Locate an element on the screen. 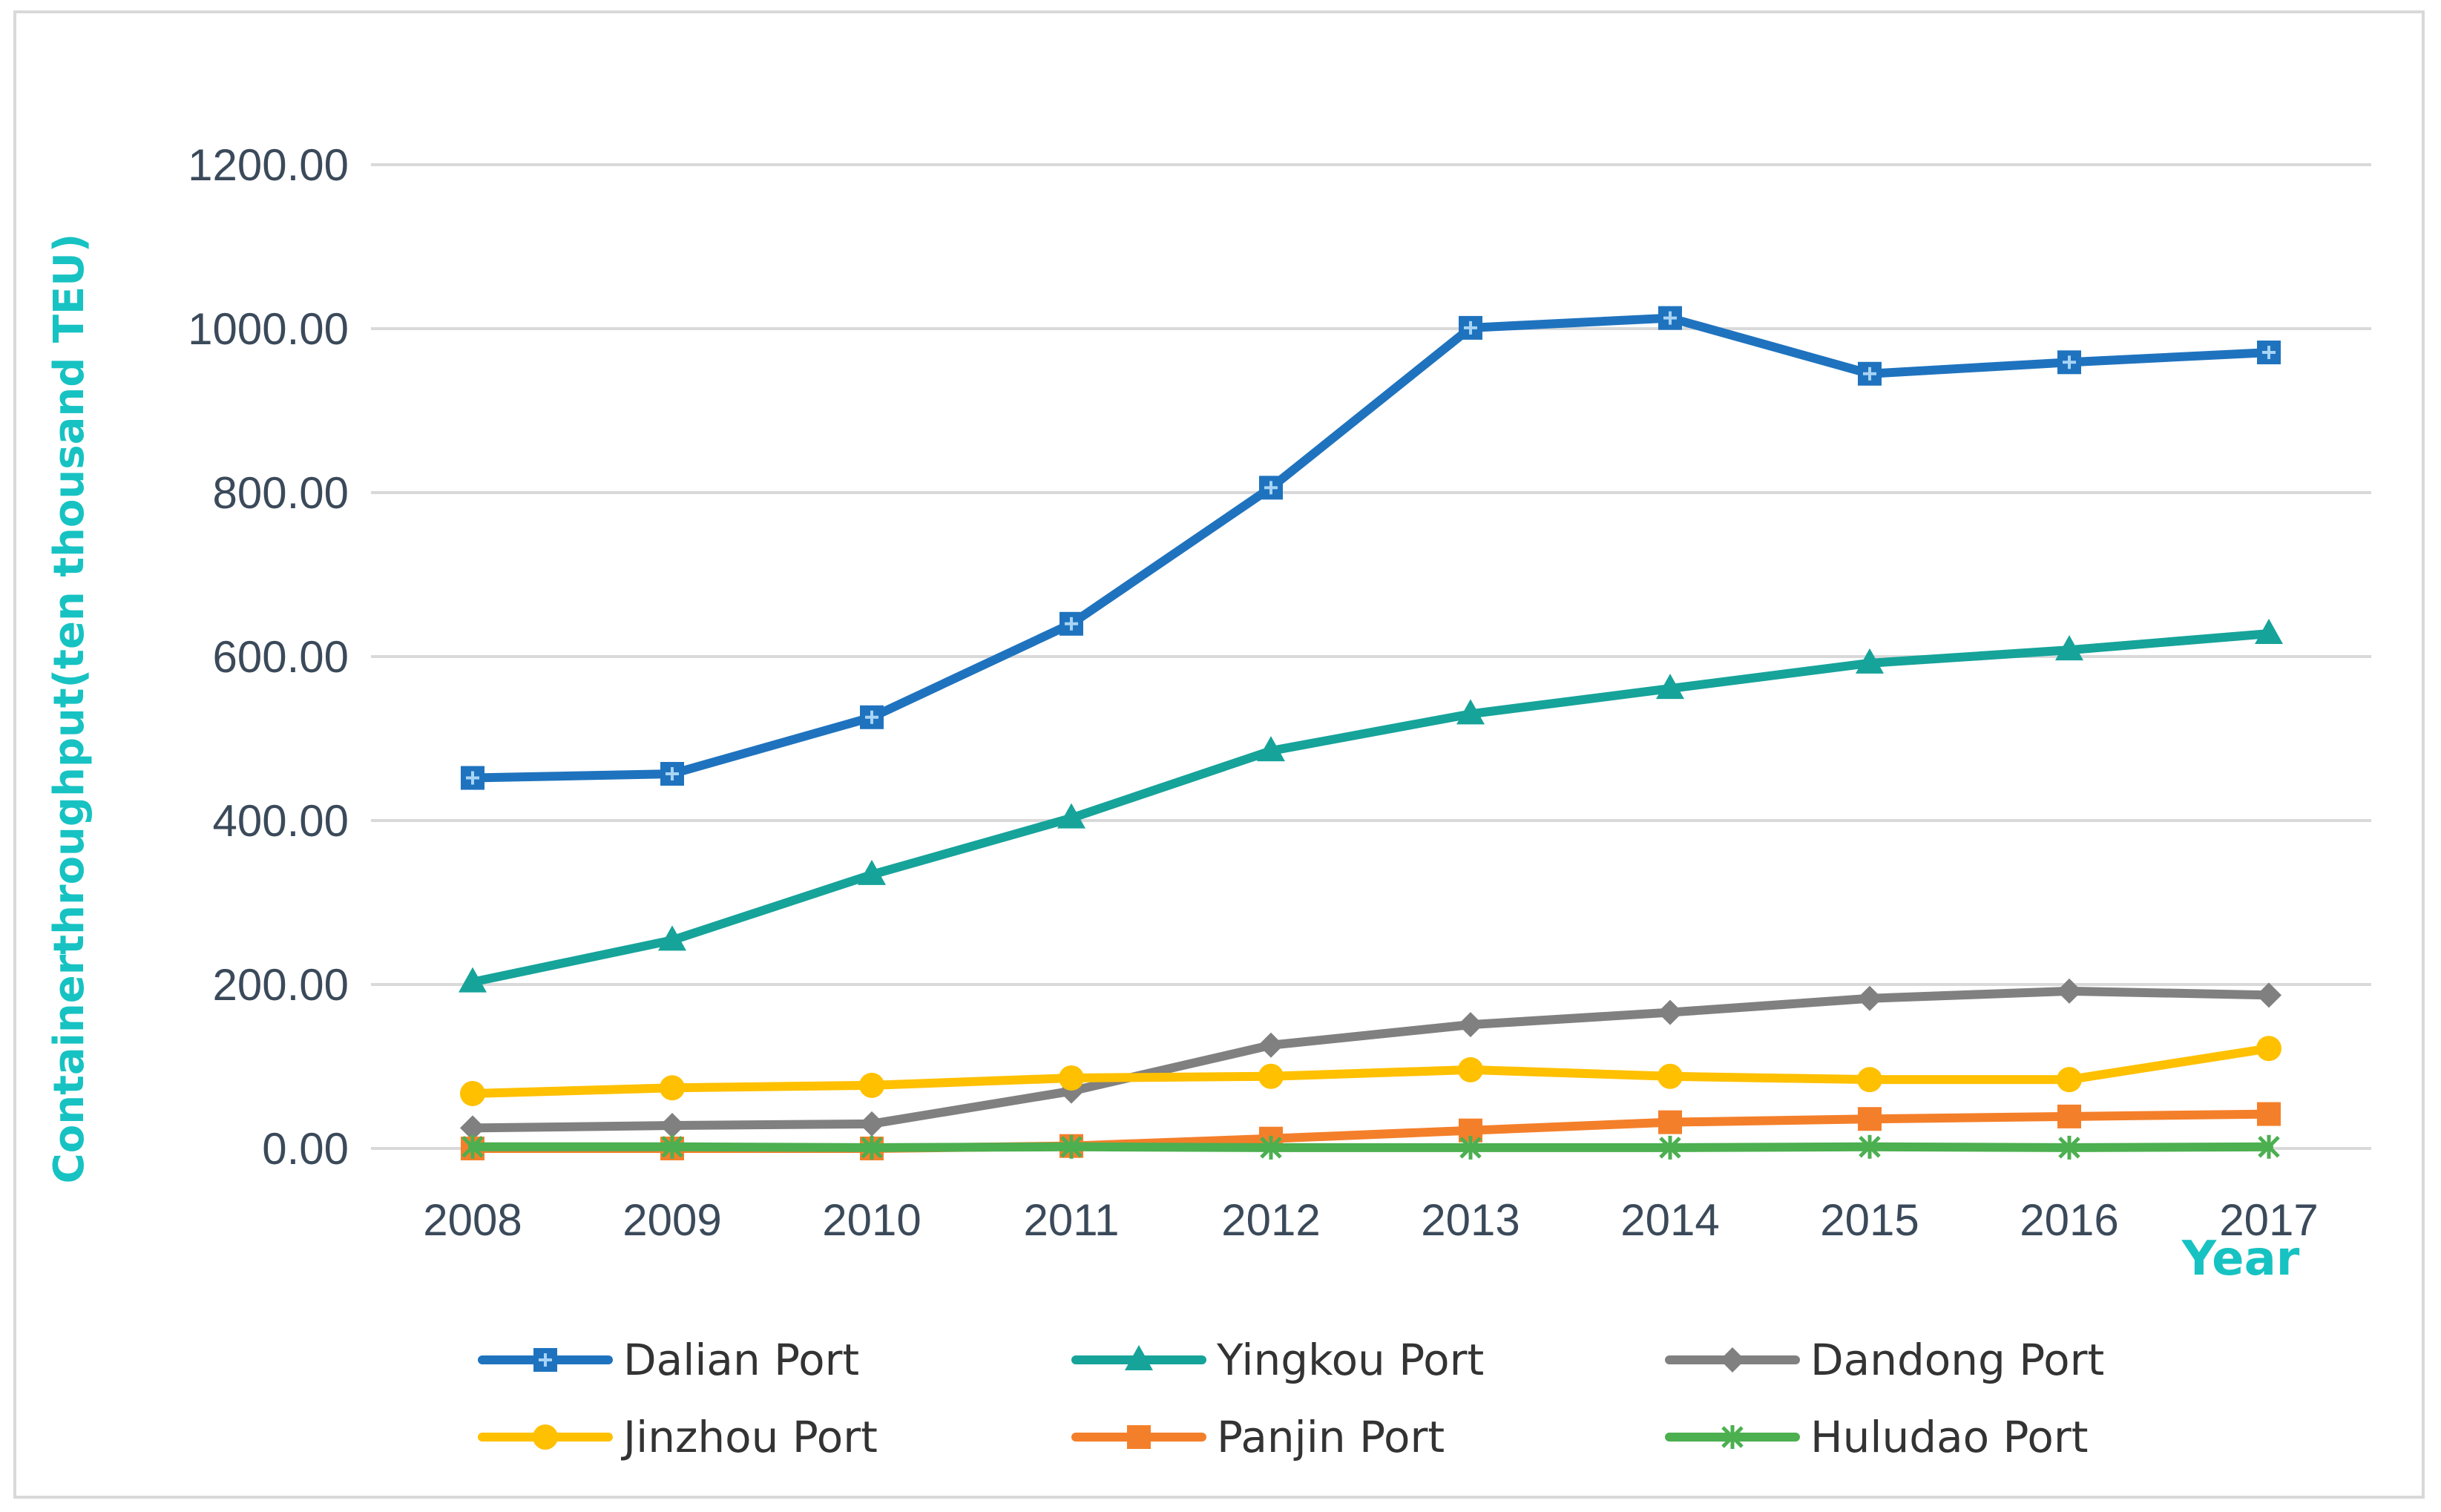  legend-item-panjin-port: Panjin Port is located at coordinates (1258, 1437).